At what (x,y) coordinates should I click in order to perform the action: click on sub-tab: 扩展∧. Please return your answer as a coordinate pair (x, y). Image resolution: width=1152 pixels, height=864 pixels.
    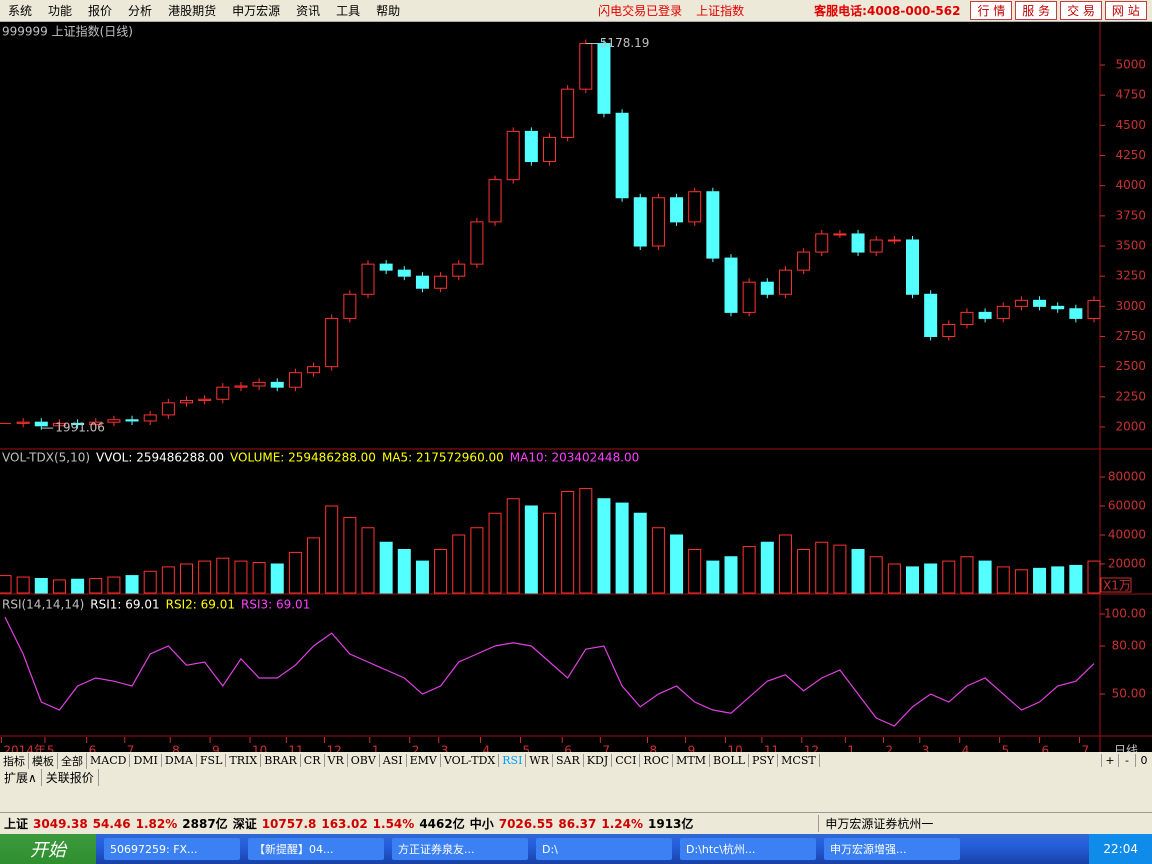
    Looking at the image, I should click on (21, 777).